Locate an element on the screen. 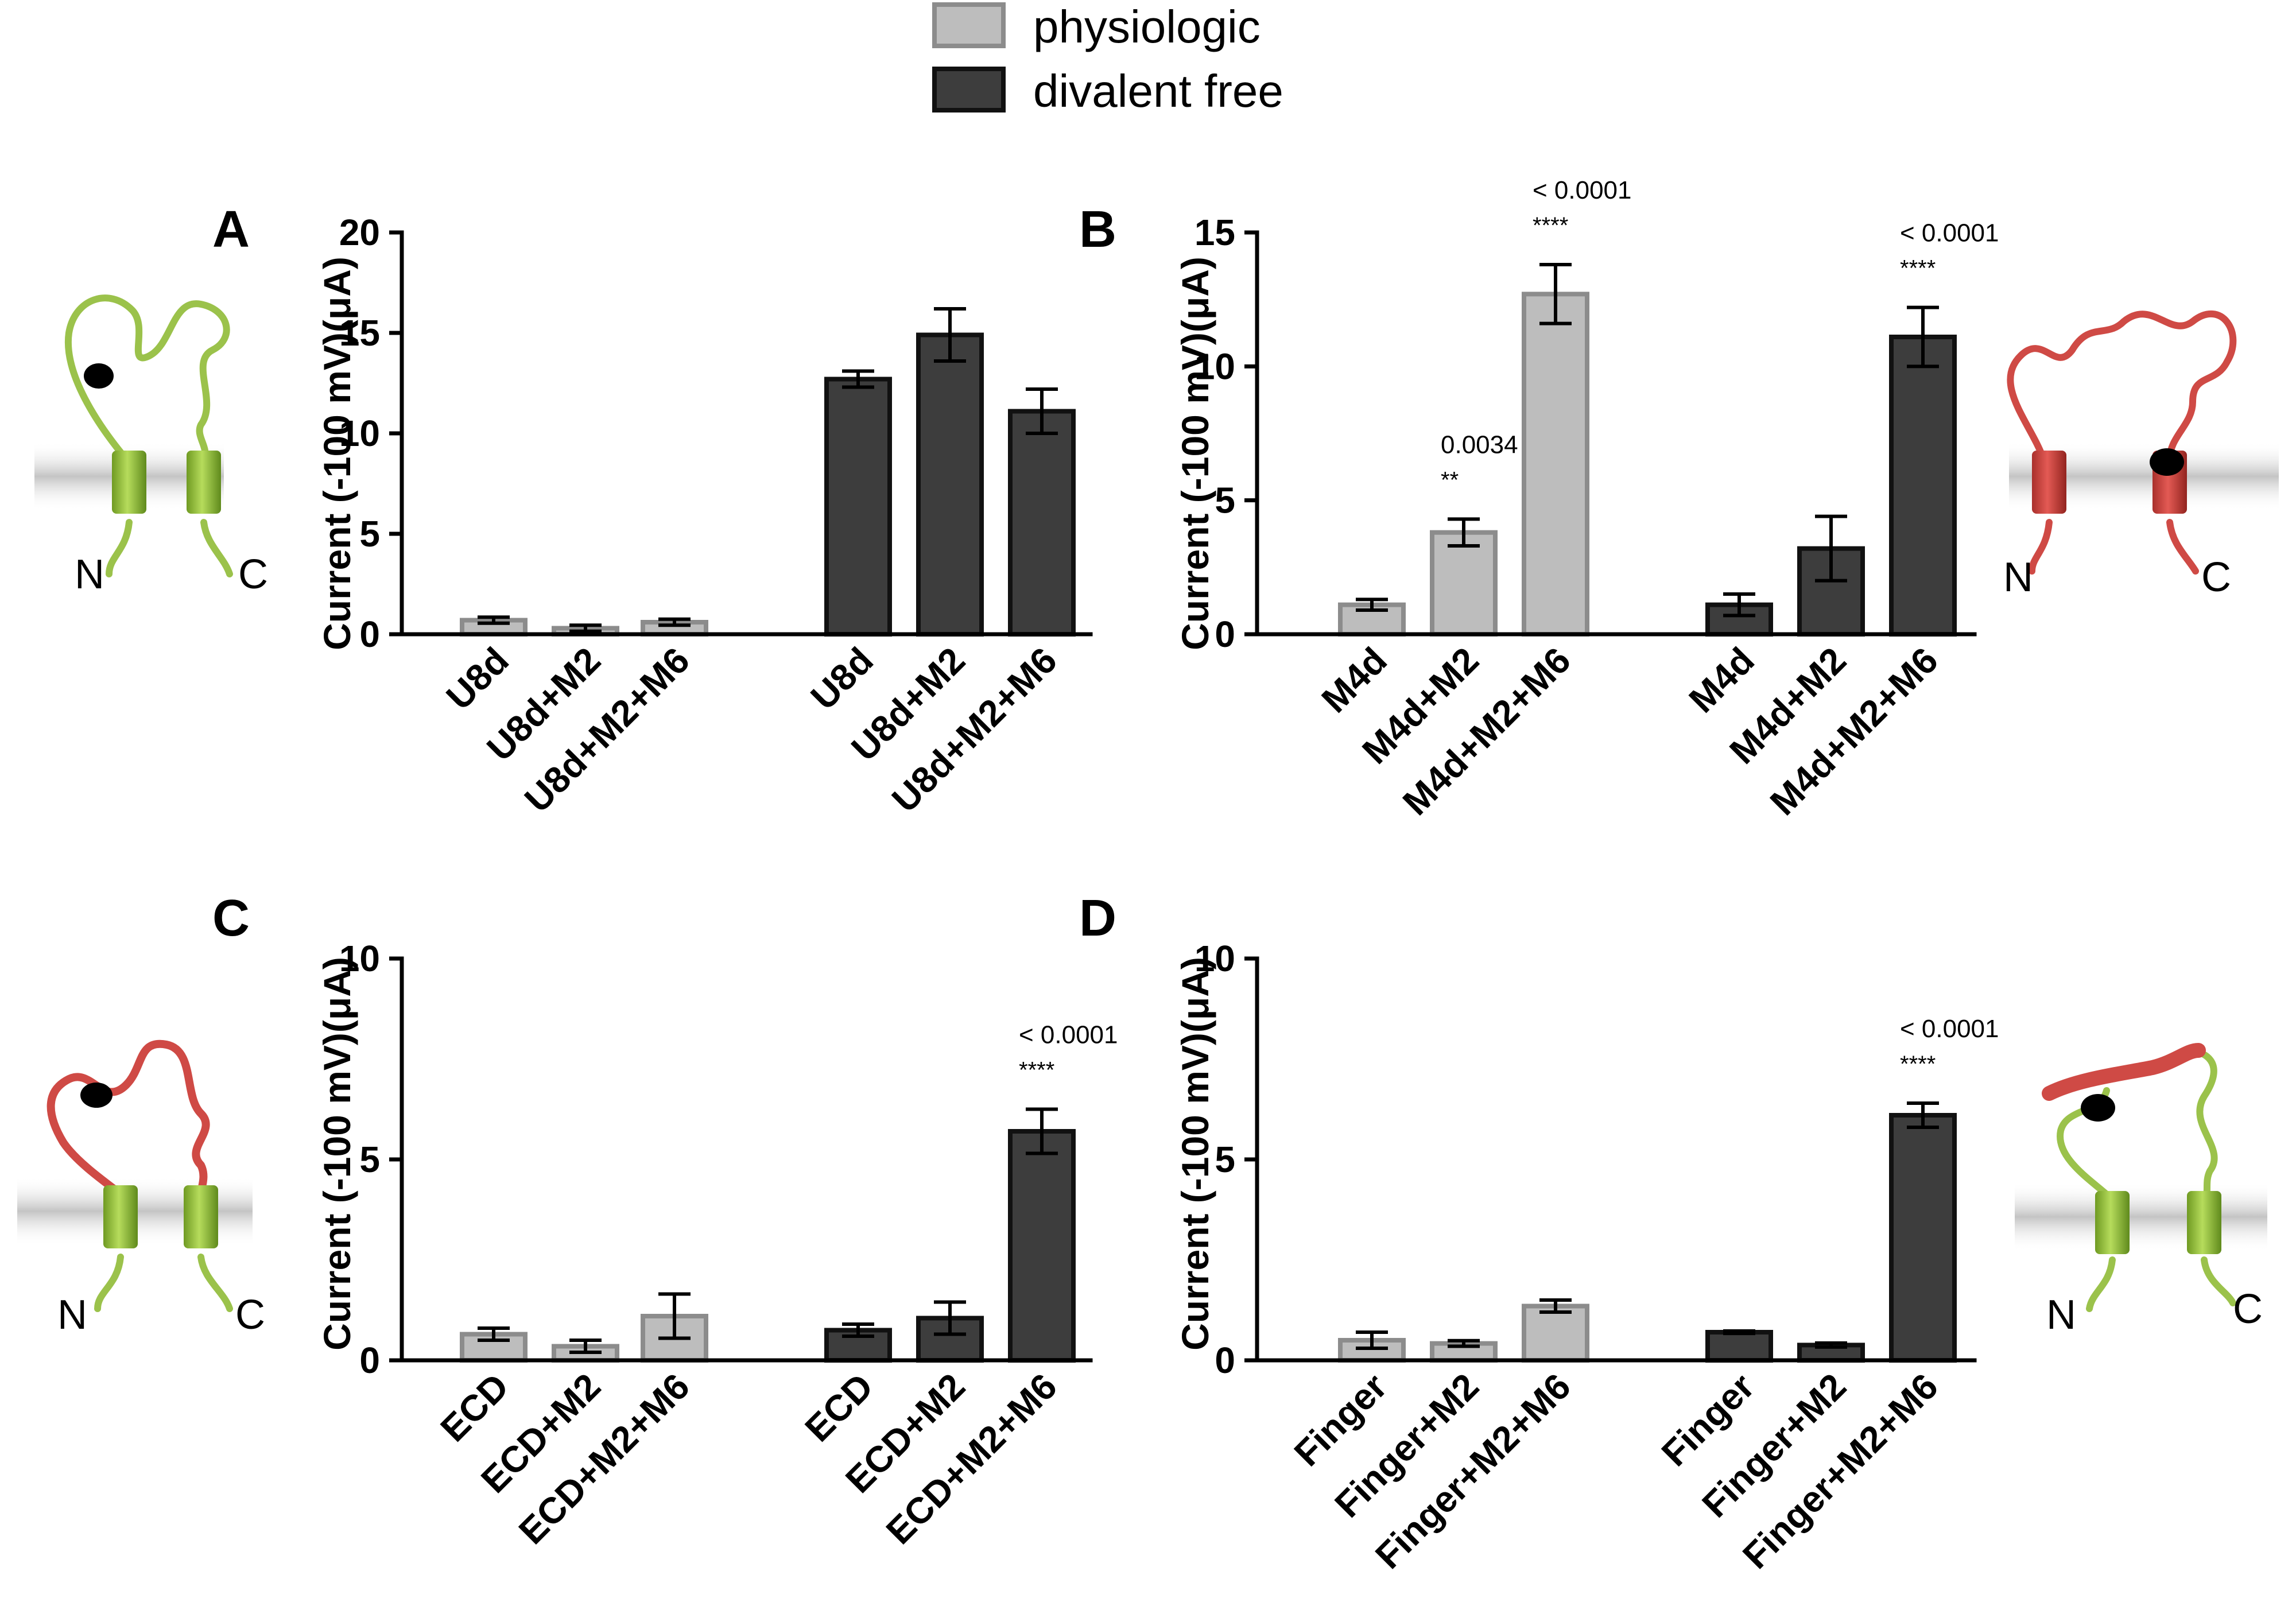  panel-label-b: B is located at coordinates (1097, 229).